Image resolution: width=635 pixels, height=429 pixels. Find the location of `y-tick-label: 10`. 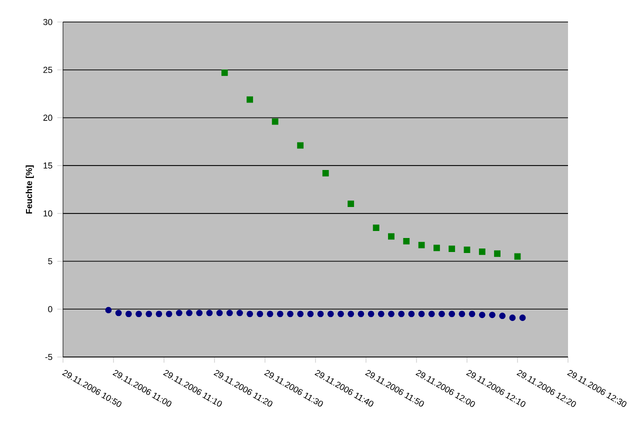

y-tick-label: 10 is located at coordinates (48, 213).